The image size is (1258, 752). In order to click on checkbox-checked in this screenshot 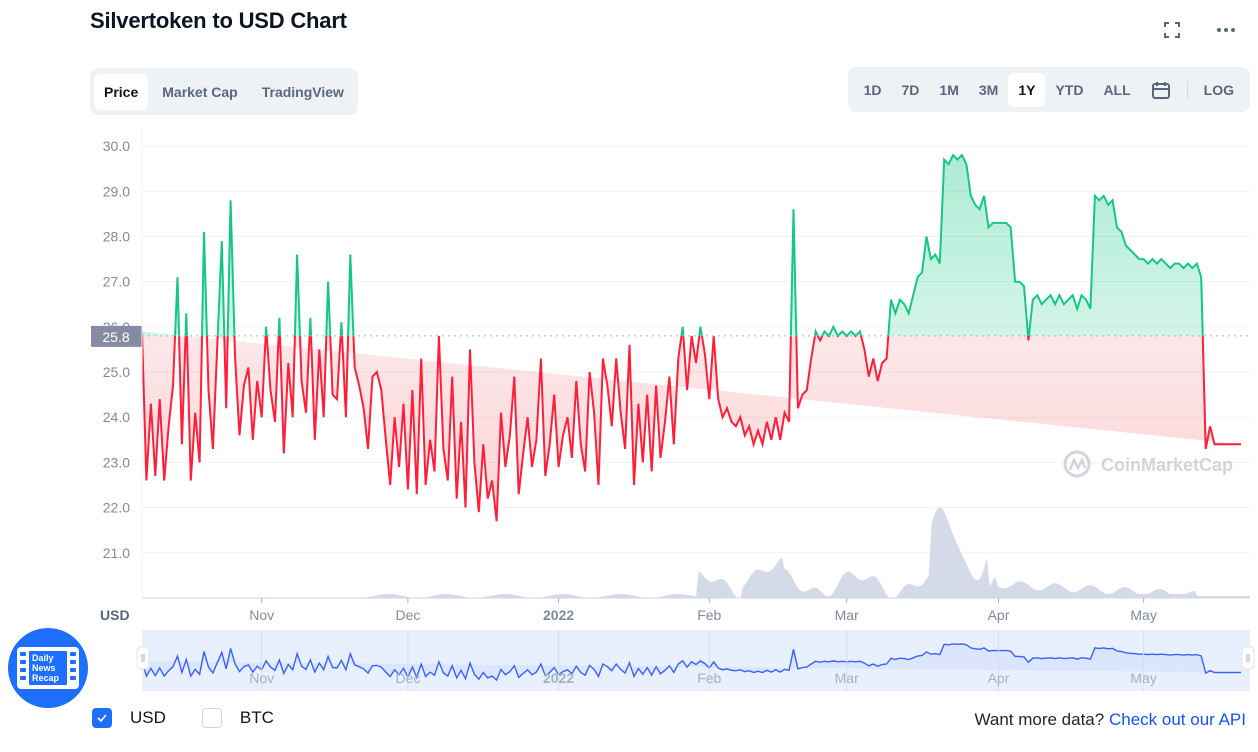, I will do `click(102, 718)`.